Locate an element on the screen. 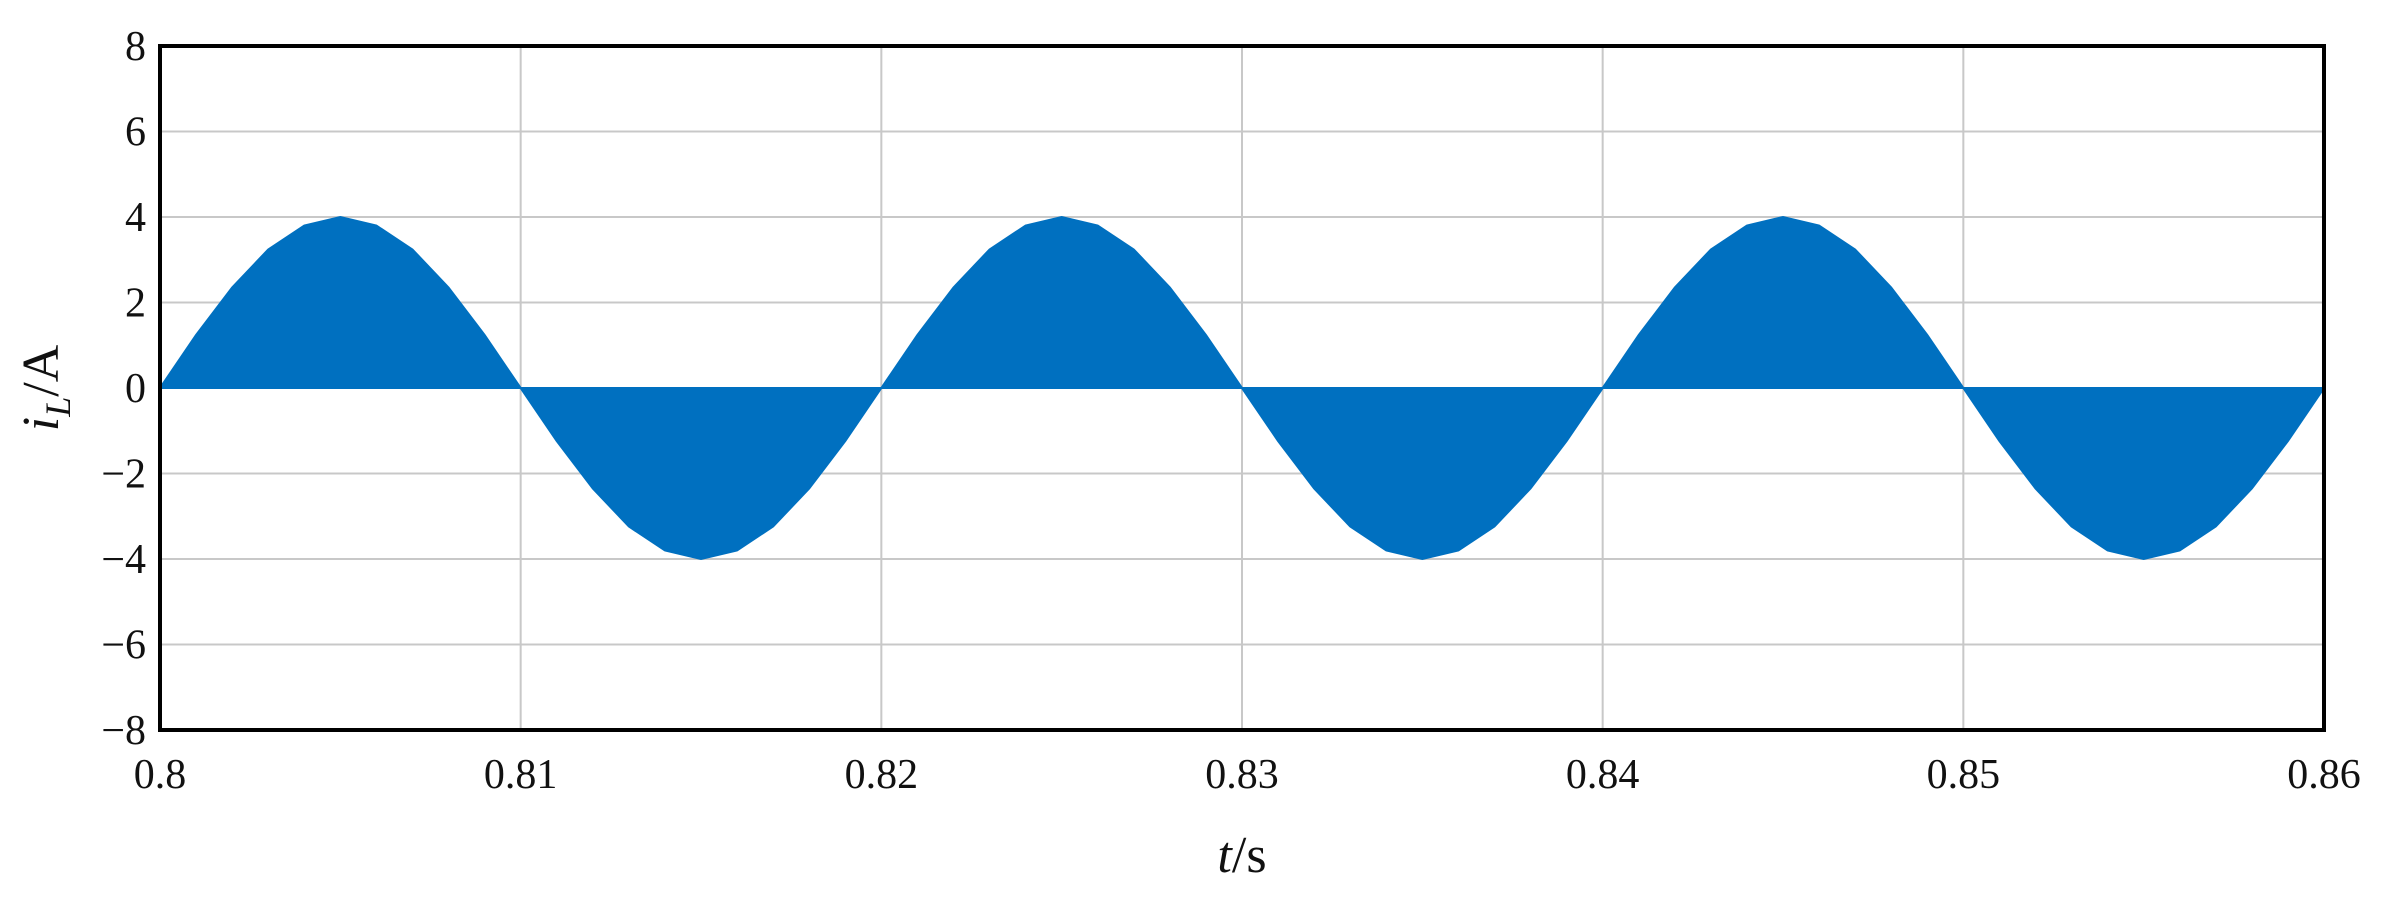 The width and height of the screenshot is (2394, 907). y-tick-label: 8 is located at coordinates (135, 47).